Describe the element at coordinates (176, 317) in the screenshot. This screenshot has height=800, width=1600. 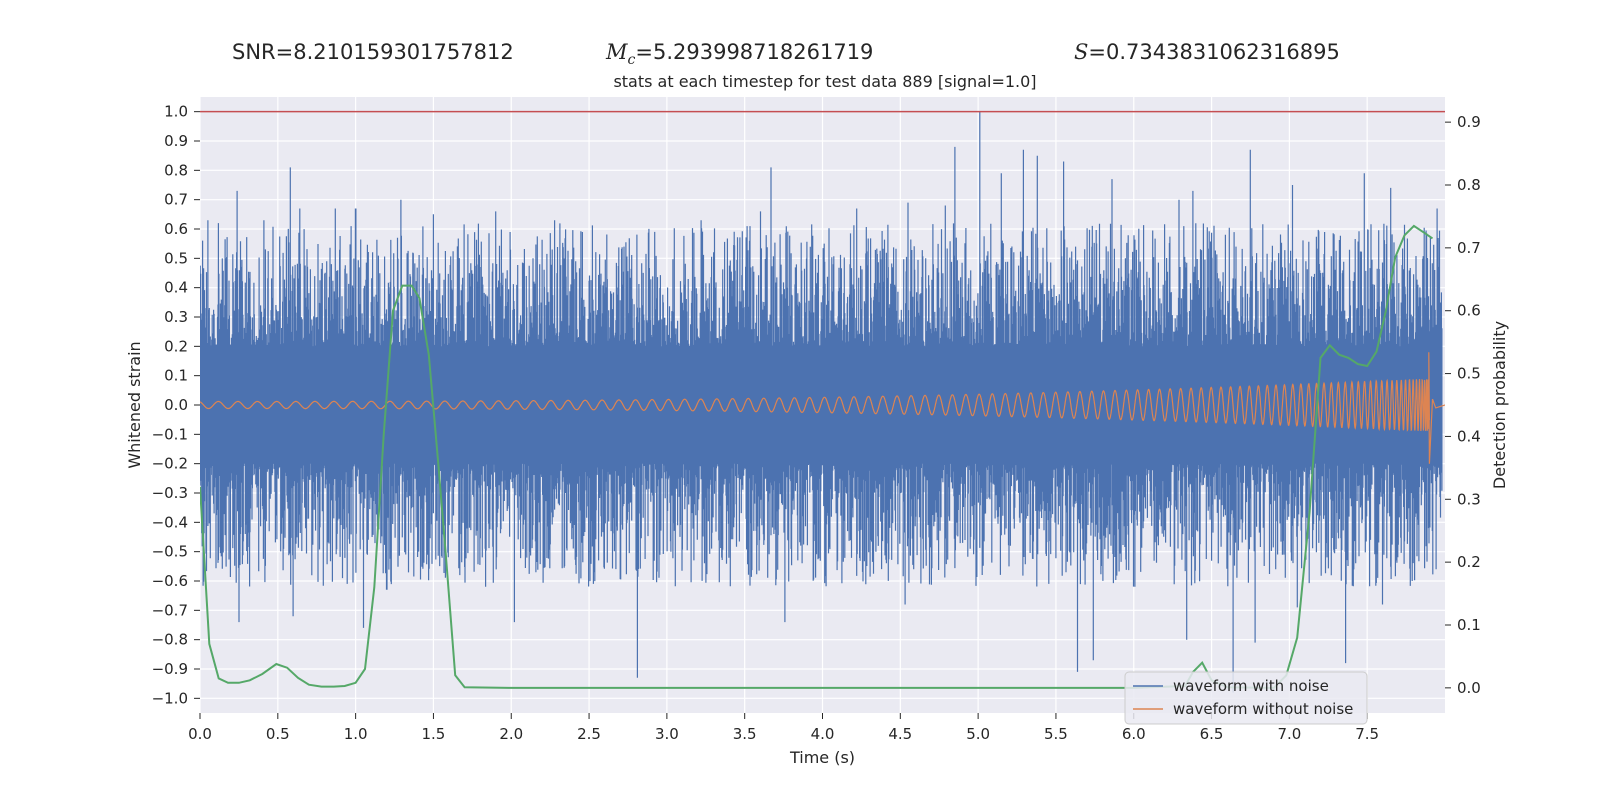
I see `left-tick-label: 0.3` at that location.